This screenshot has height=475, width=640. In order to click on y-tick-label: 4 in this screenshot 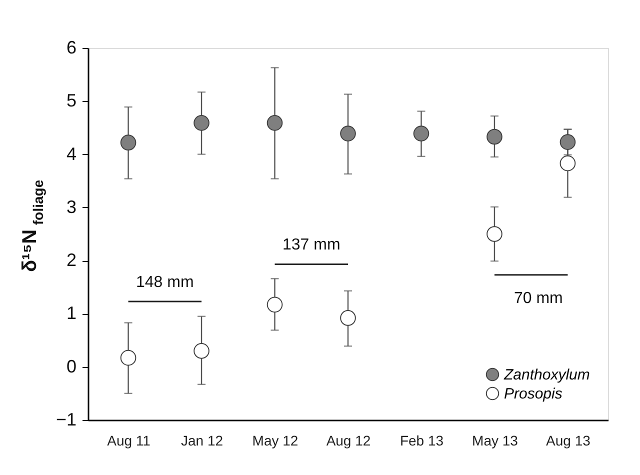, I will do `click(71, 154)`.